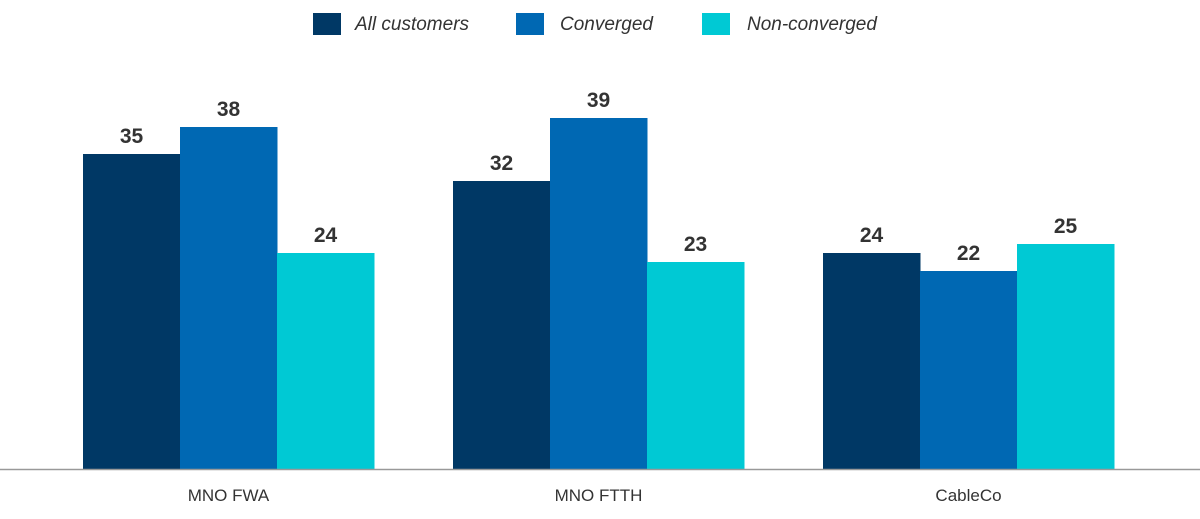 Image resolution: width=1200 pixels, height=519 pixels. Describe the element at coordinates (696, 365) in the screenshot. I see `bar-mno-ftth-non-converged` at that location.